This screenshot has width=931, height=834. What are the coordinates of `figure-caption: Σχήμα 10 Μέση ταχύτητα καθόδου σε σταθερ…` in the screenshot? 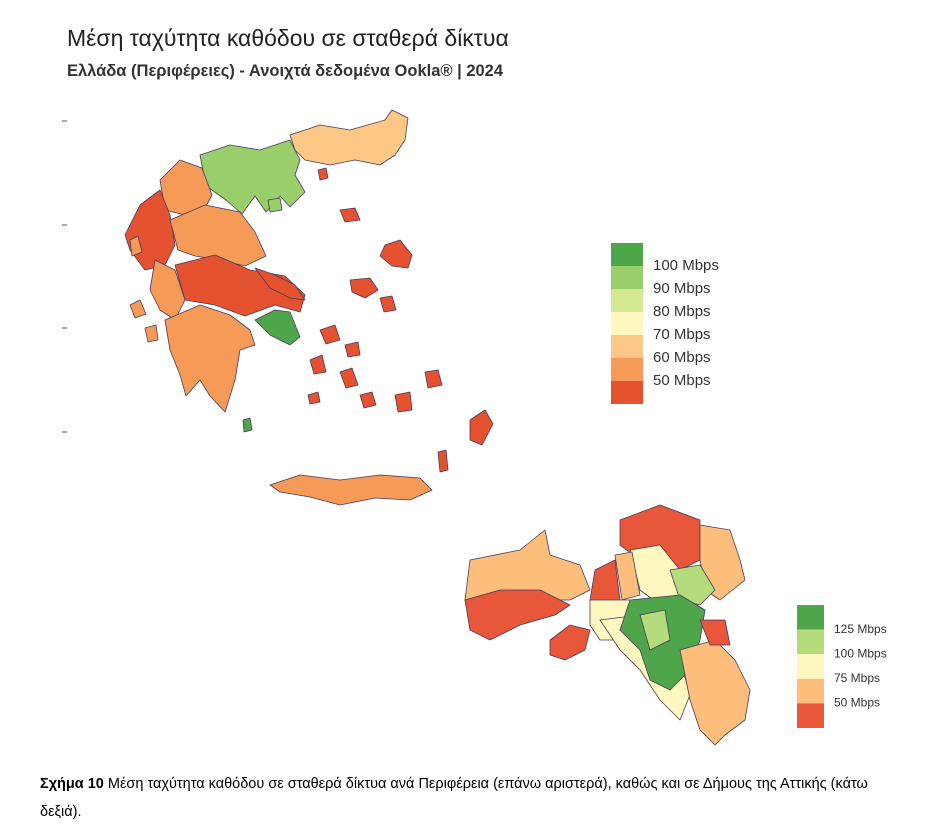 It's located at (470, 798).